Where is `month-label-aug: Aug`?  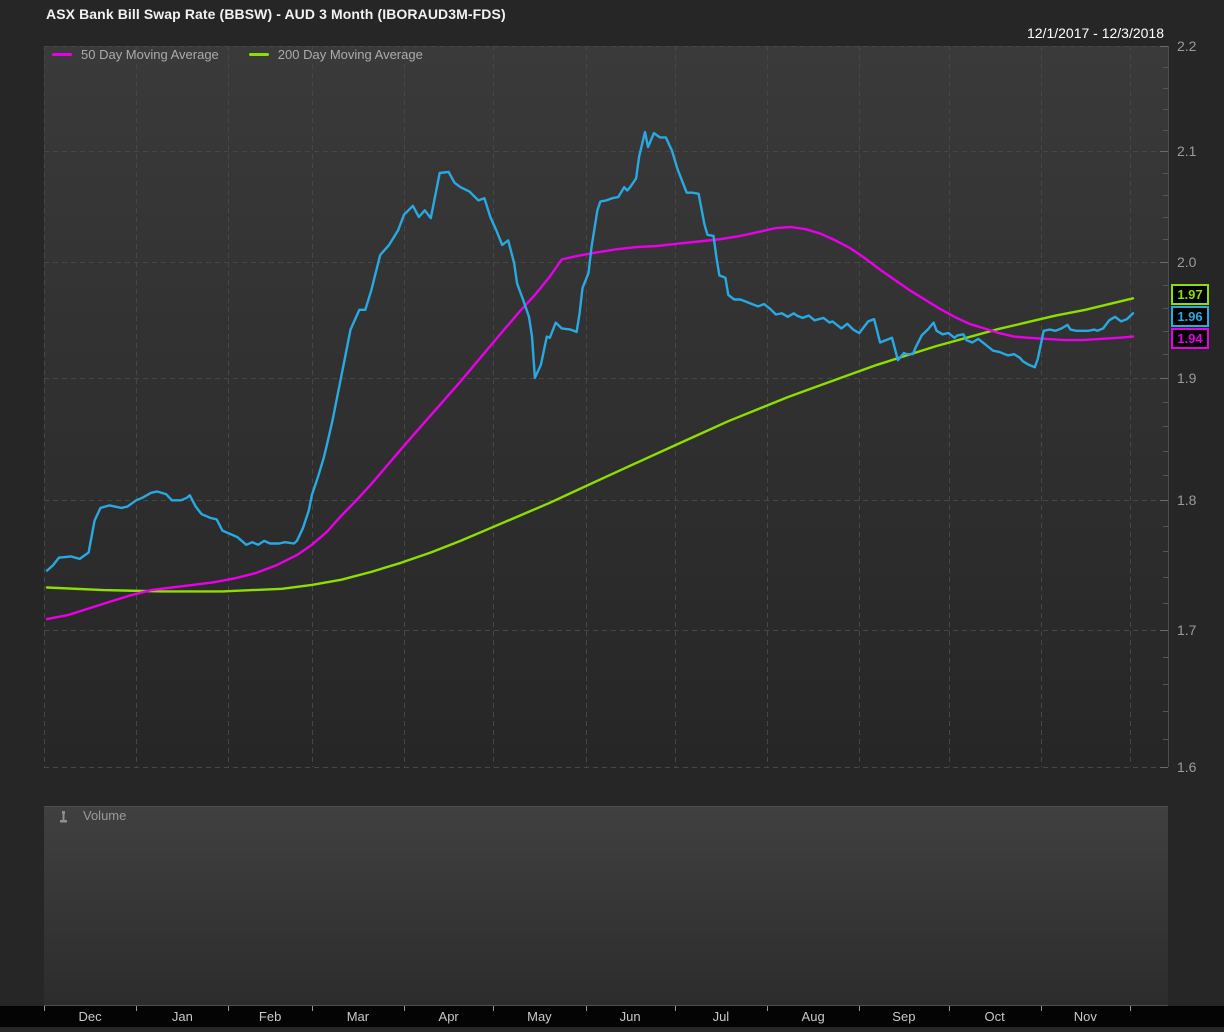 month-label-aug: Aug is located at coordinates (813, 1016).